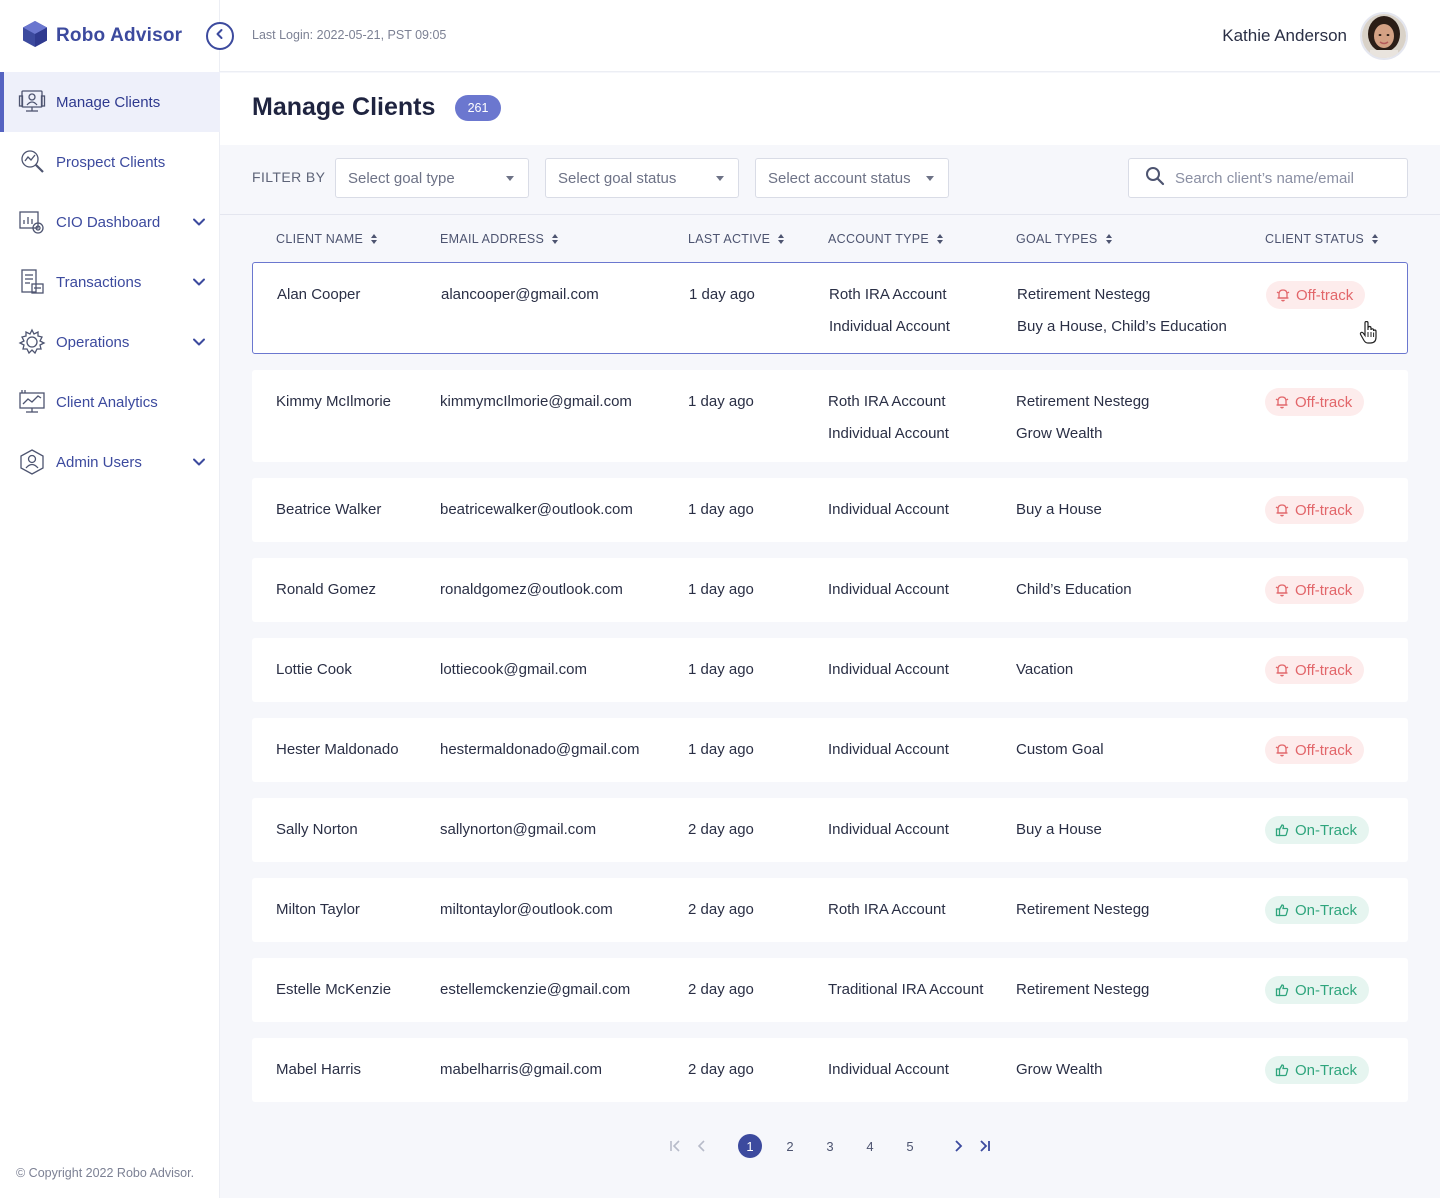 This screenshot has width=1440, height=1198. I want to click on collapse-sidebar-button, so click(220, 36).